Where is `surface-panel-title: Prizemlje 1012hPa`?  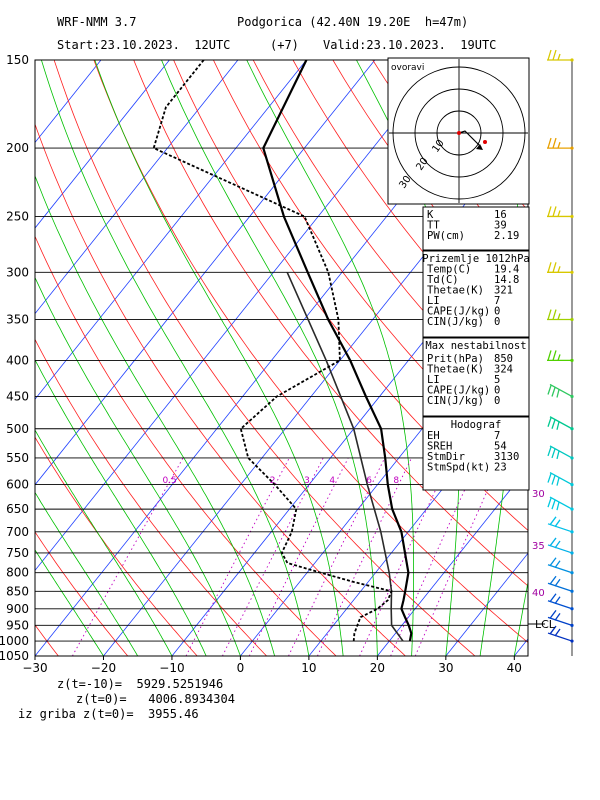 surface-panel-title: Prizemlje 1012hPa is located at coordinates (475, 259).